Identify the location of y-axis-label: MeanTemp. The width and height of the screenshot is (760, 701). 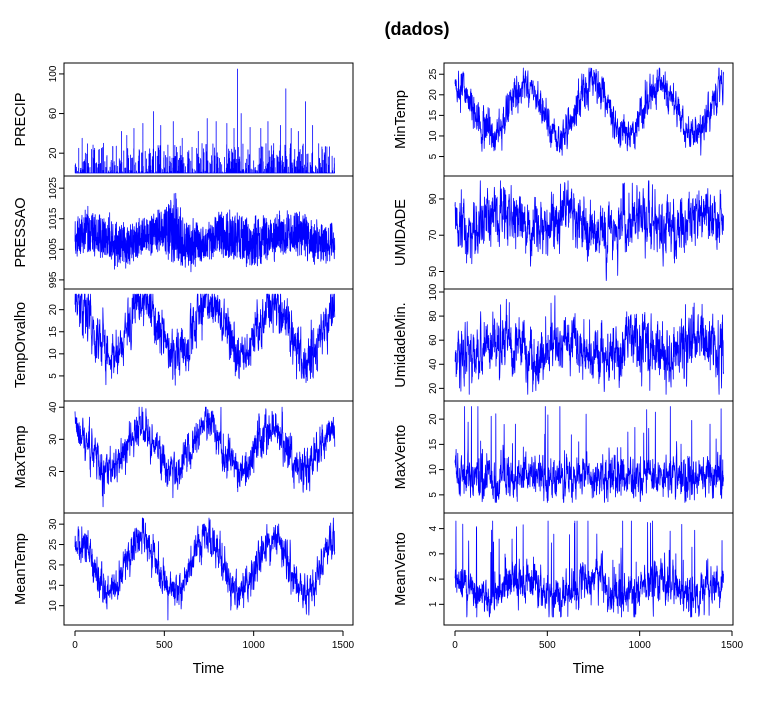
(21, 569).